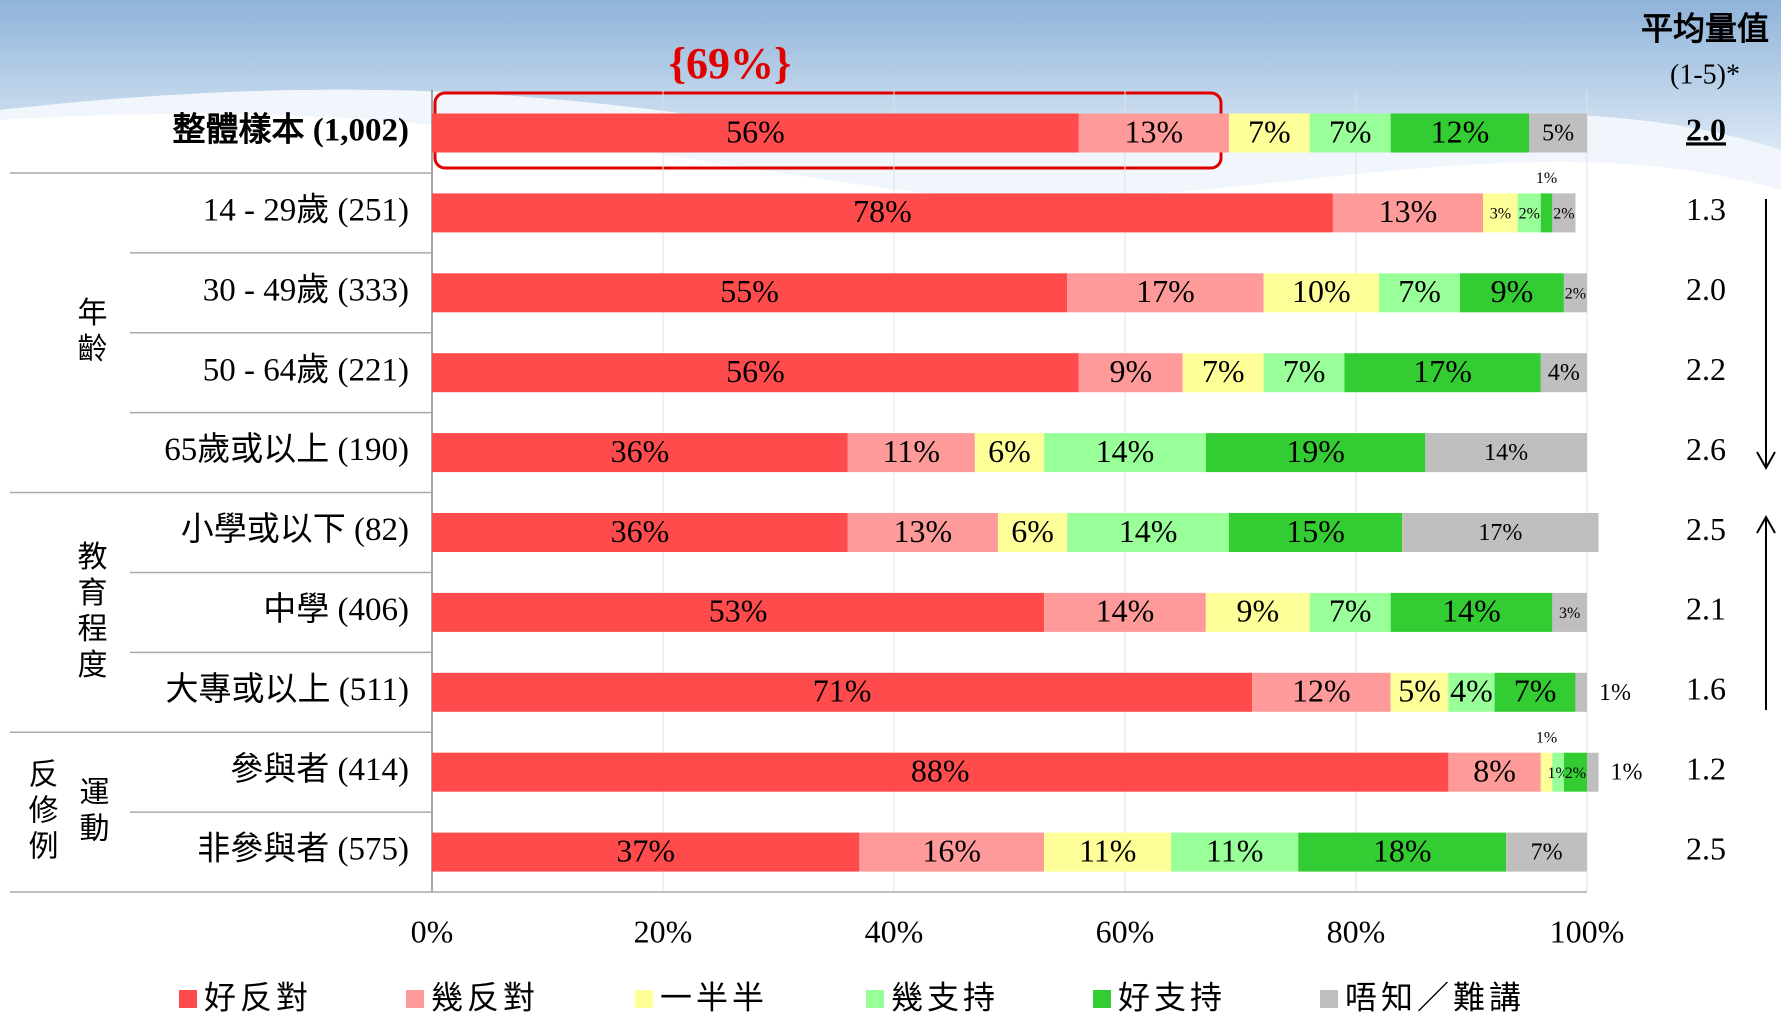  Describe the element at coordinates (890, 75) in the screenshot. I see `background-wave` at that location.